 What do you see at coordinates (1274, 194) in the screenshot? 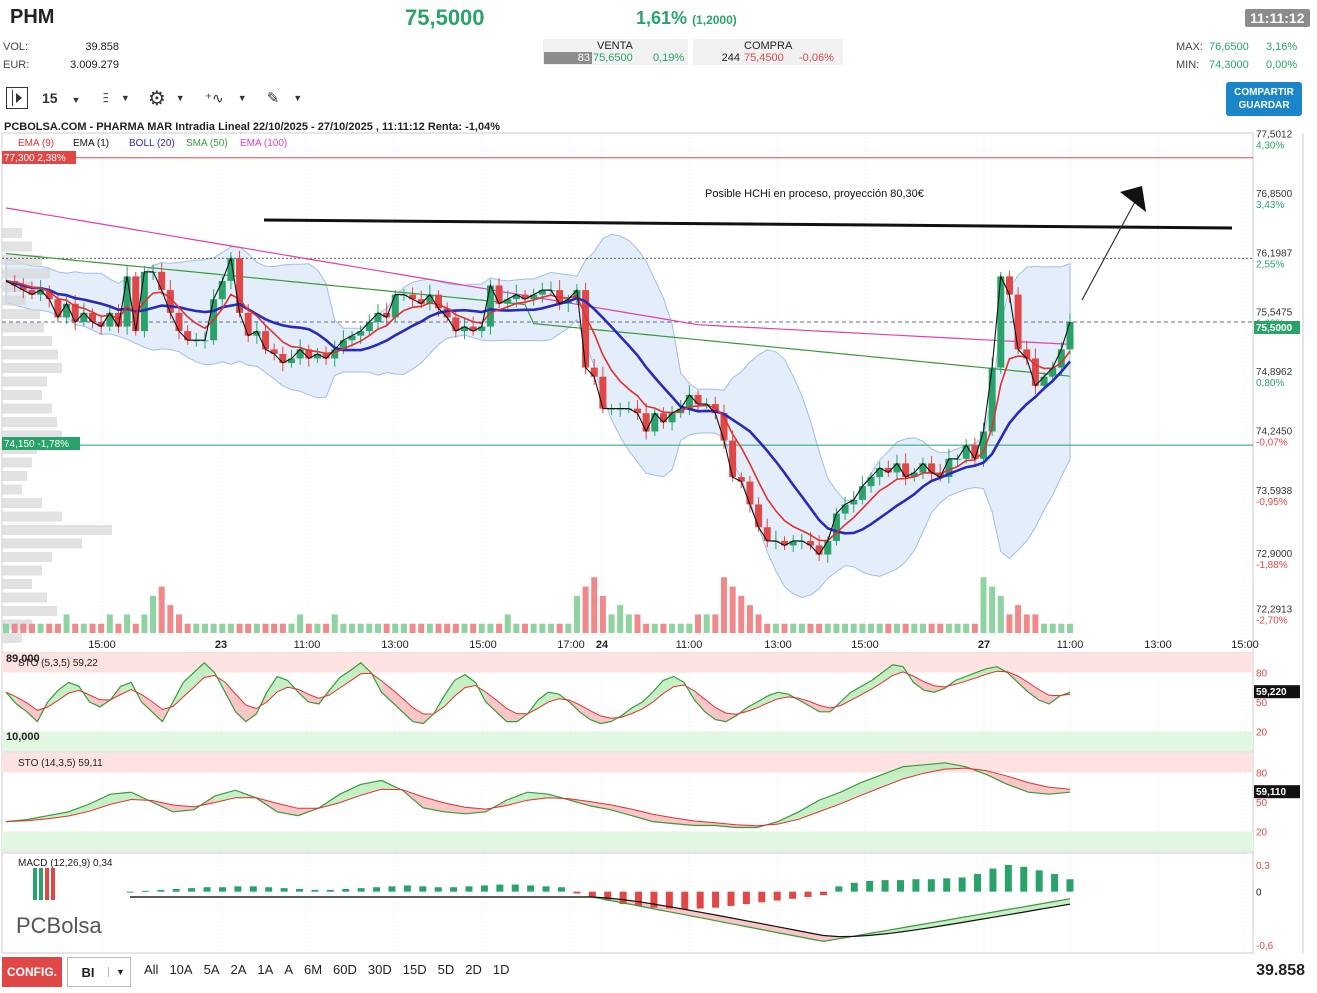
I see `price-tick-label: 76,8500` at bounding box center [1274, 194].